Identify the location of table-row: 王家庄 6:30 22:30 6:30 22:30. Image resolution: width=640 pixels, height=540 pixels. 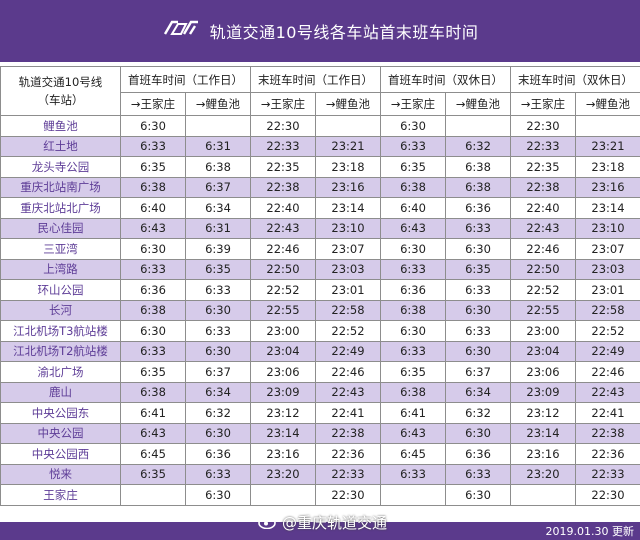
(320, 495).